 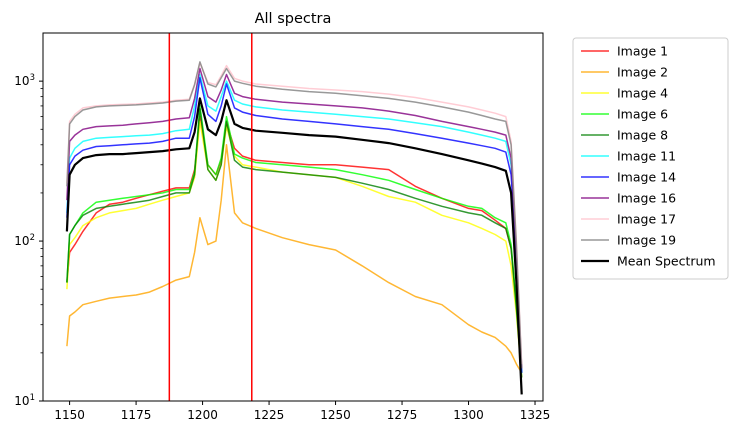 What do you see at coordinates (24, 240) in the screenshot?
I see `y-tick-label: 10²` at bounding box center [24, 240].